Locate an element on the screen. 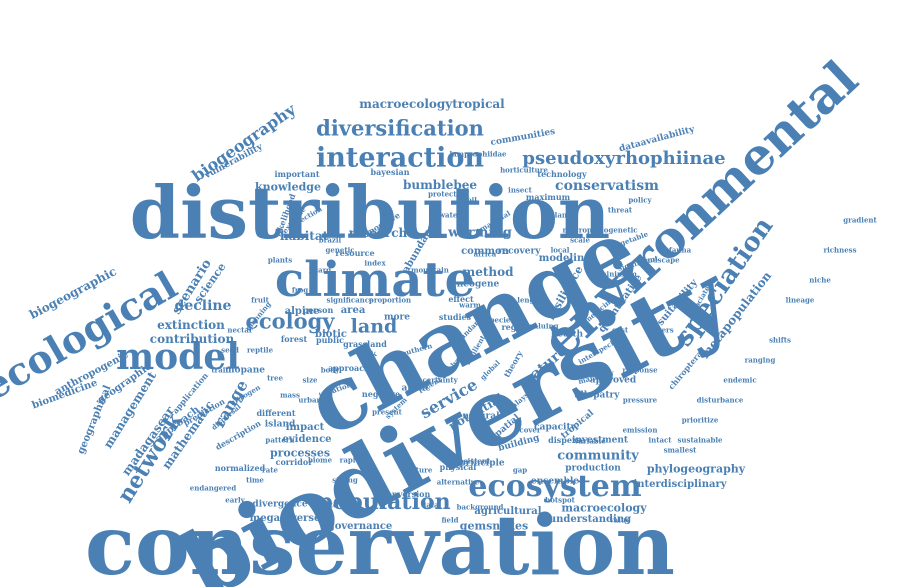 Image resolution: width=900 pixels, height=587 pixels. word: smallest is located at coordinates (680, 450).